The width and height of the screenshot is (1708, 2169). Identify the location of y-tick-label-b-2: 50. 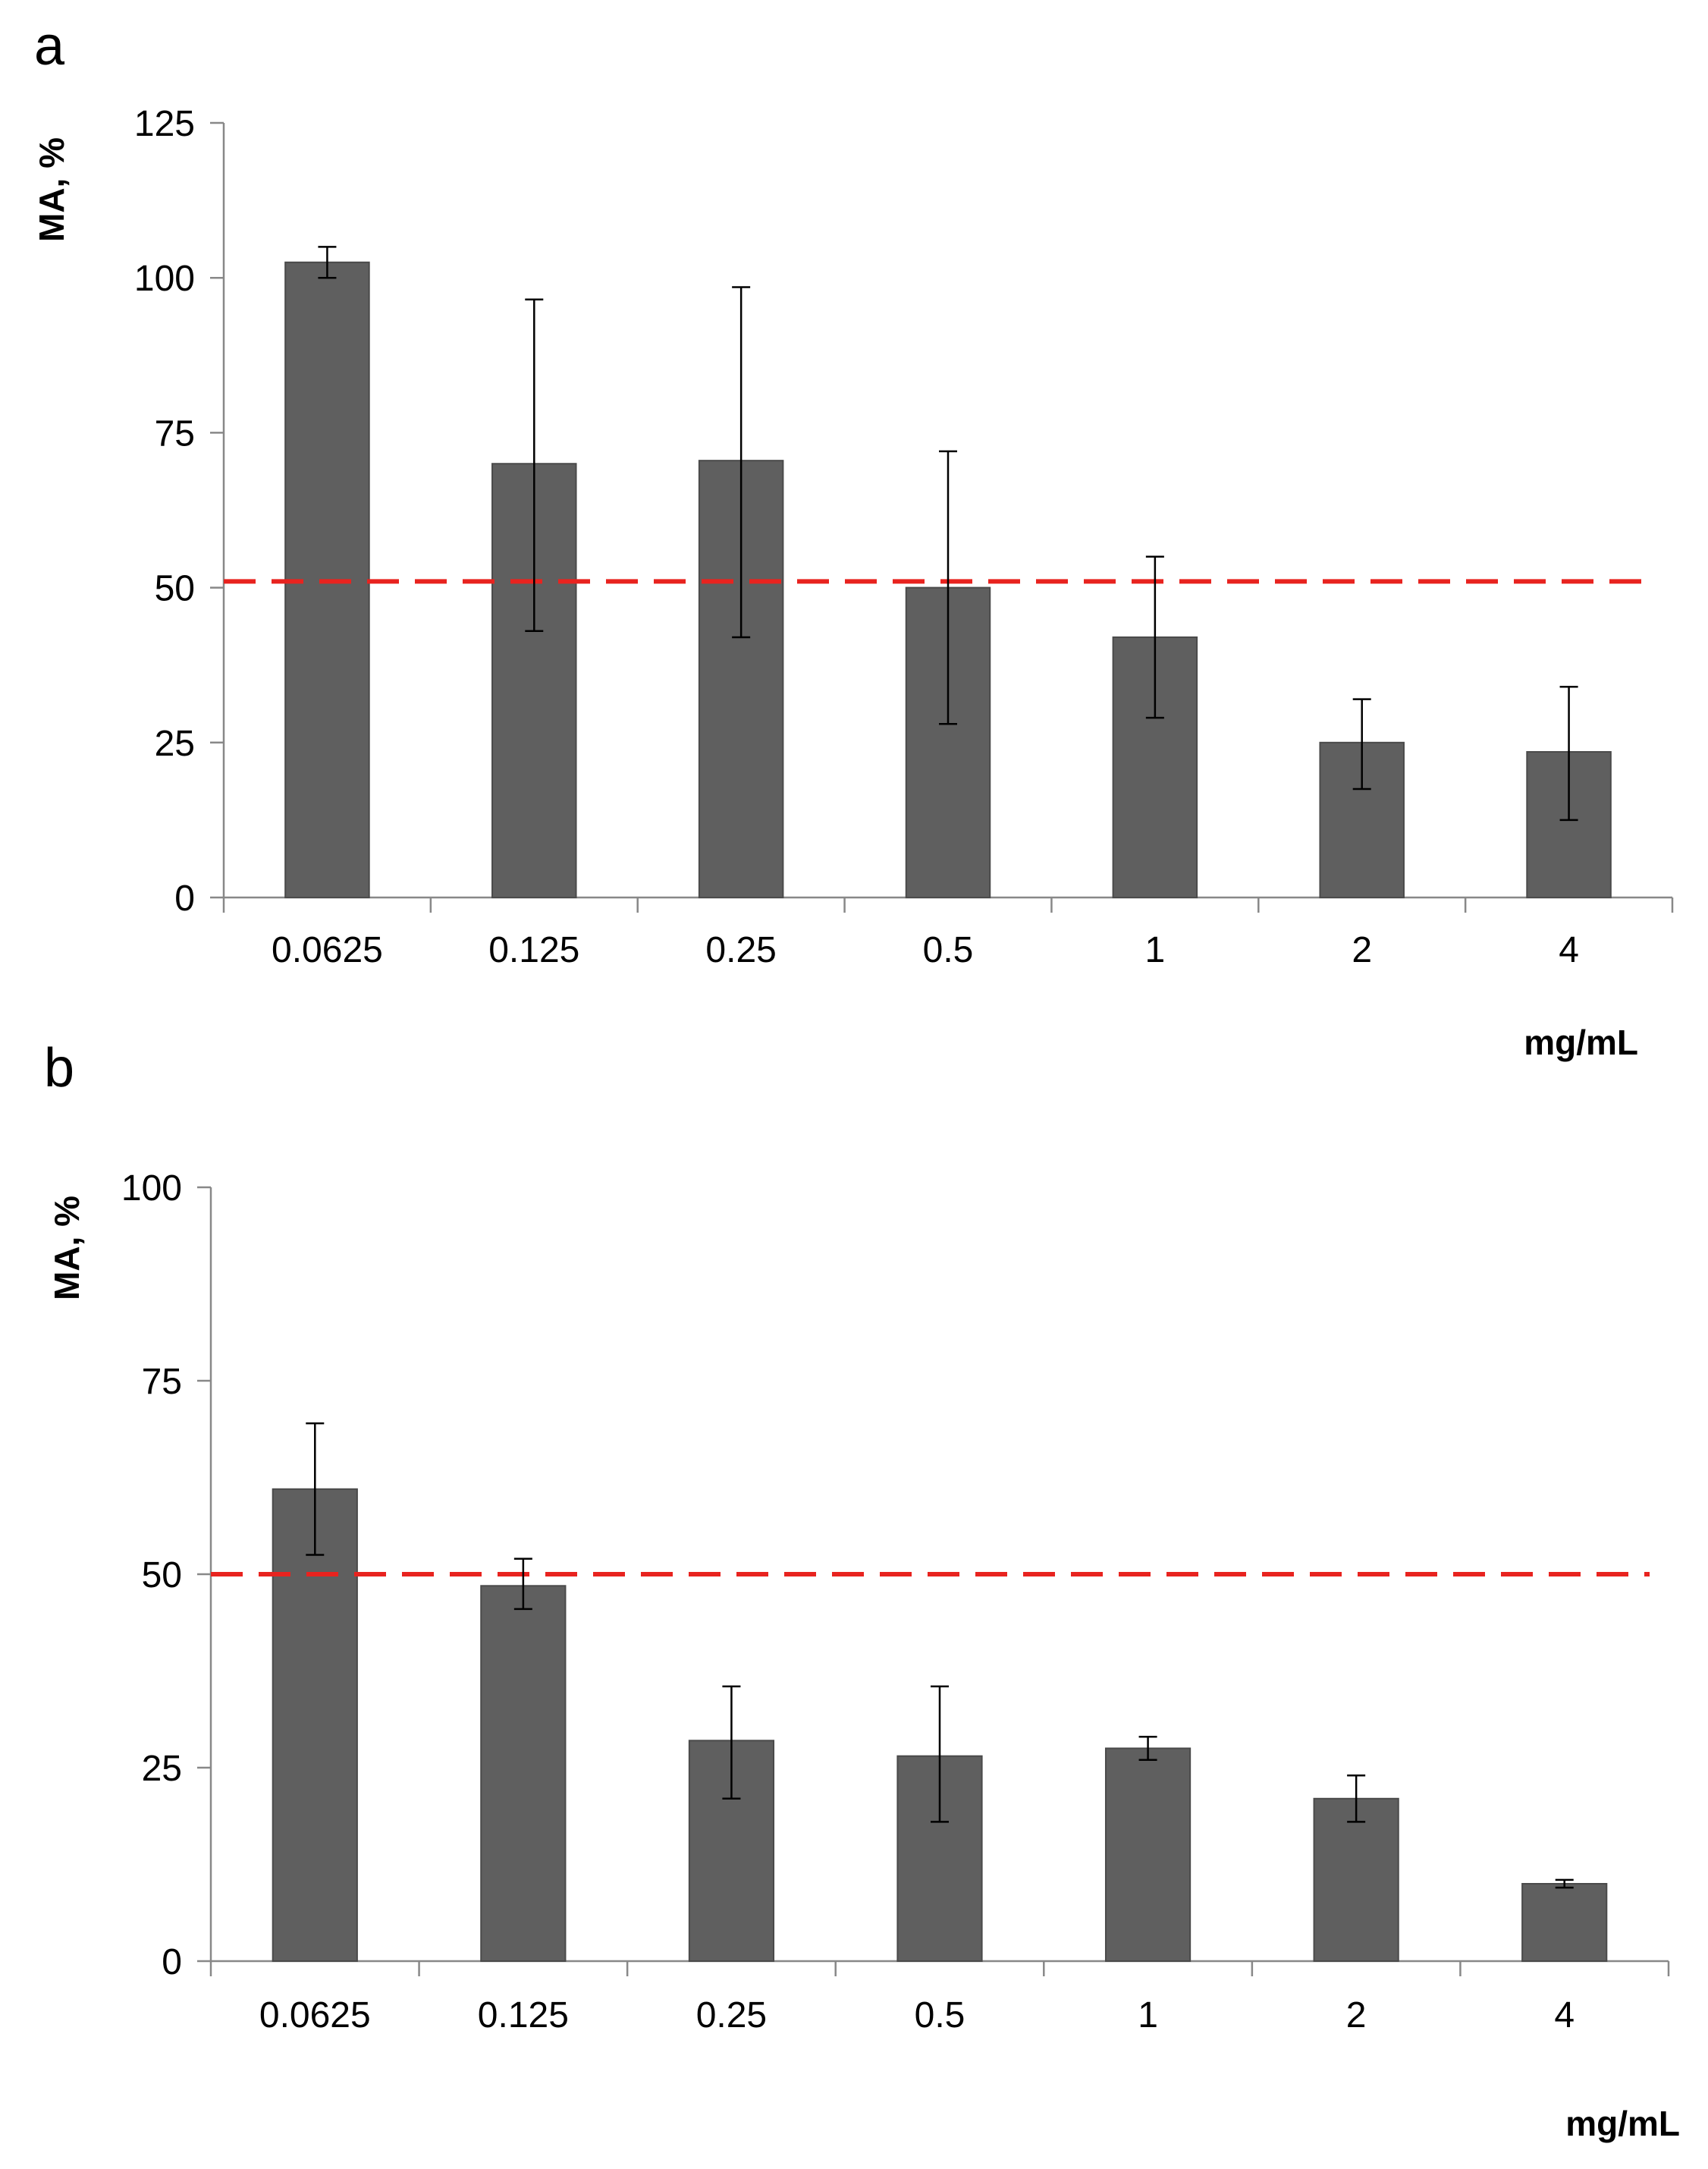
(162, 1575).